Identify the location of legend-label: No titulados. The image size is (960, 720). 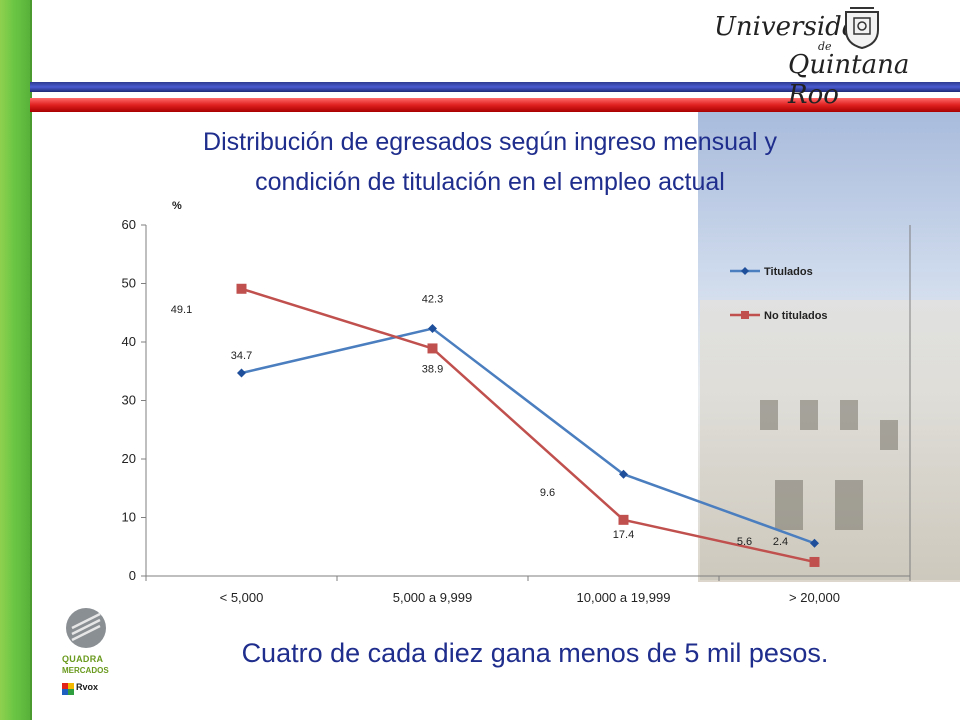
(796, 316).